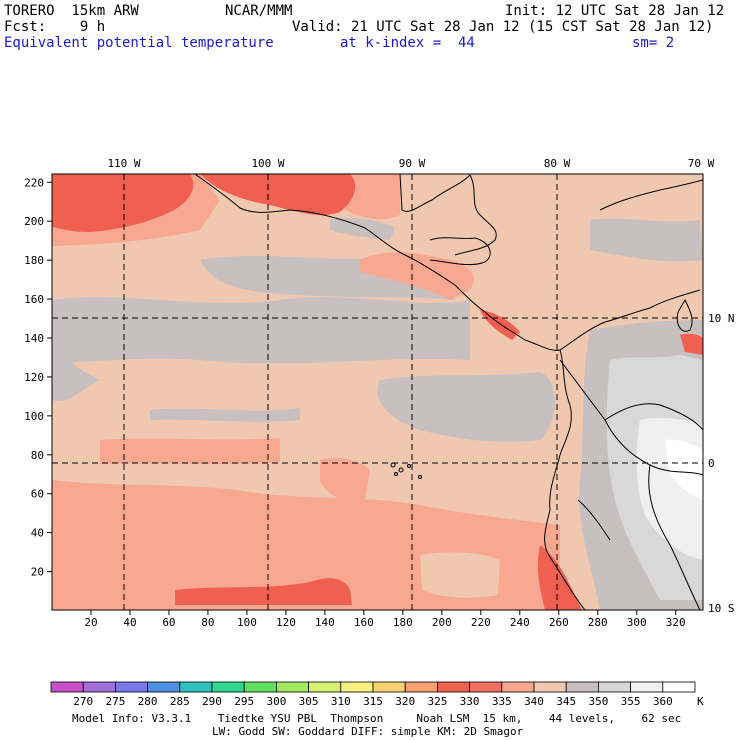 This screenshot has width=740, height=740. I want to click on lon-label-100w: 100 W, so click(267, 163).